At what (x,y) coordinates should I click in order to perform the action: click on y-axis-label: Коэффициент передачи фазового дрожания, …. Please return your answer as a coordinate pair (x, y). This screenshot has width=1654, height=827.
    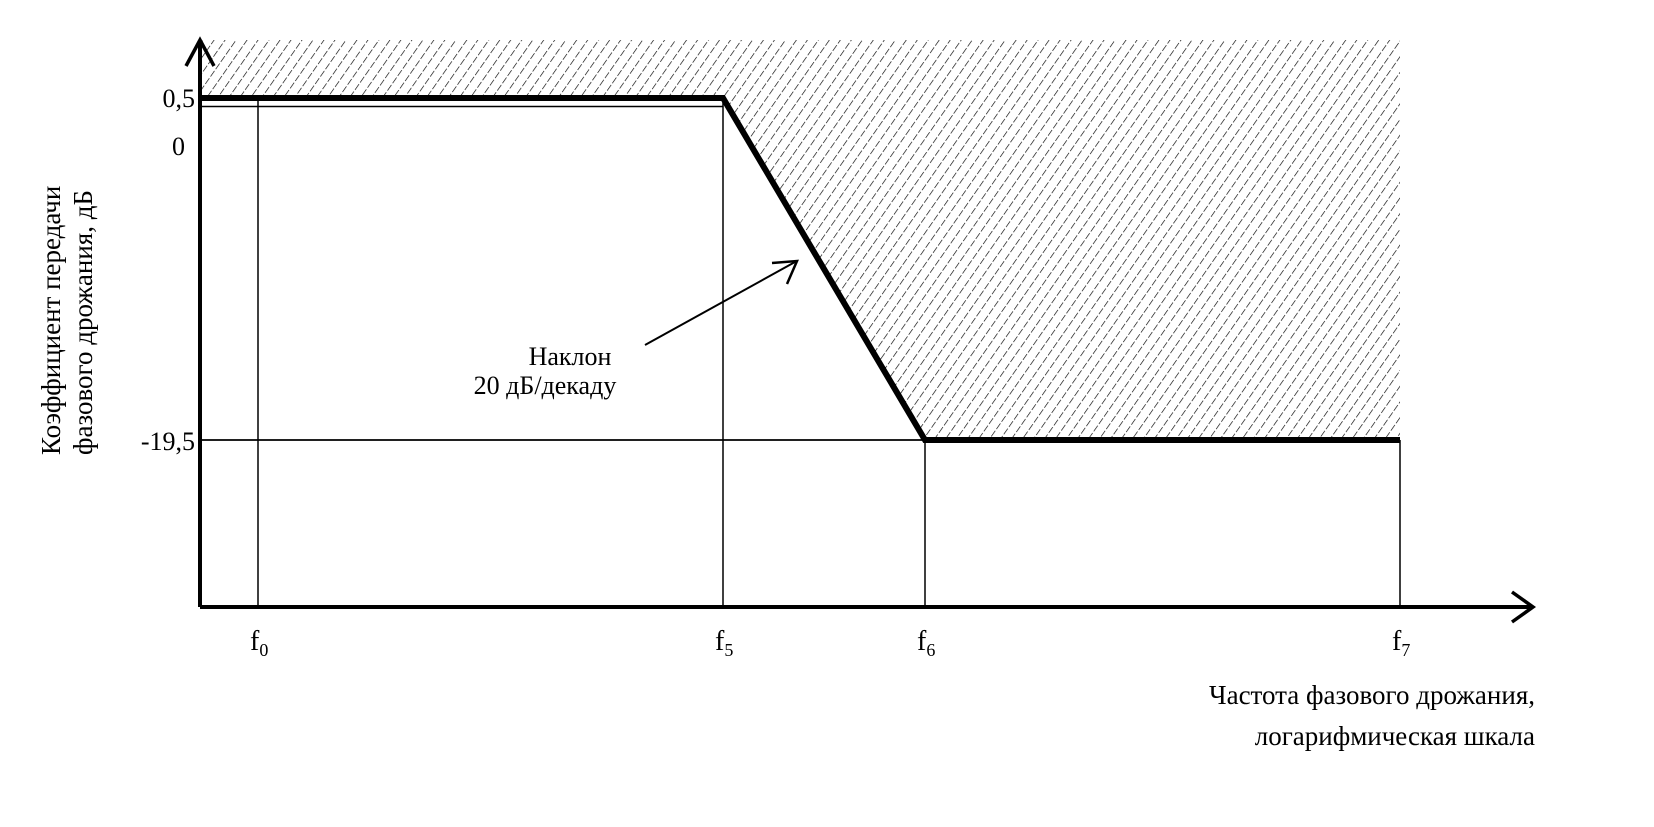
    Looking at the image, I should click on (67, 320).